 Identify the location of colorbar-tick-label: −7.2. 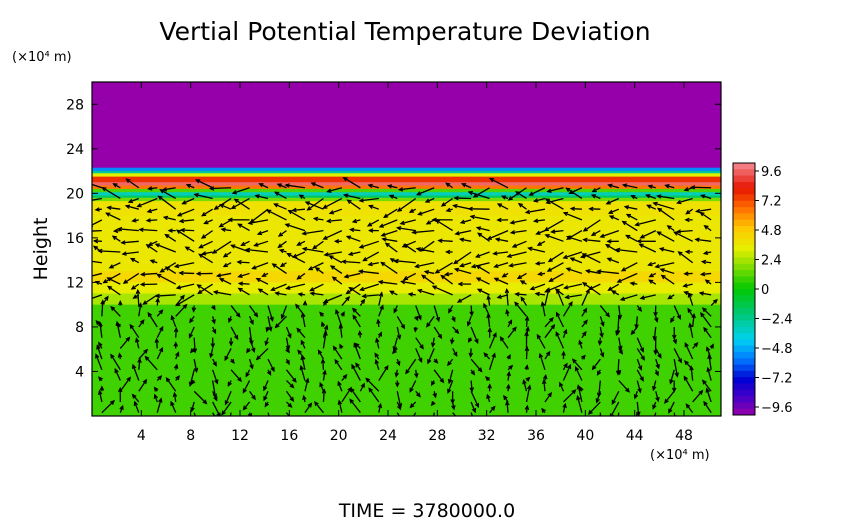
(777, 379).